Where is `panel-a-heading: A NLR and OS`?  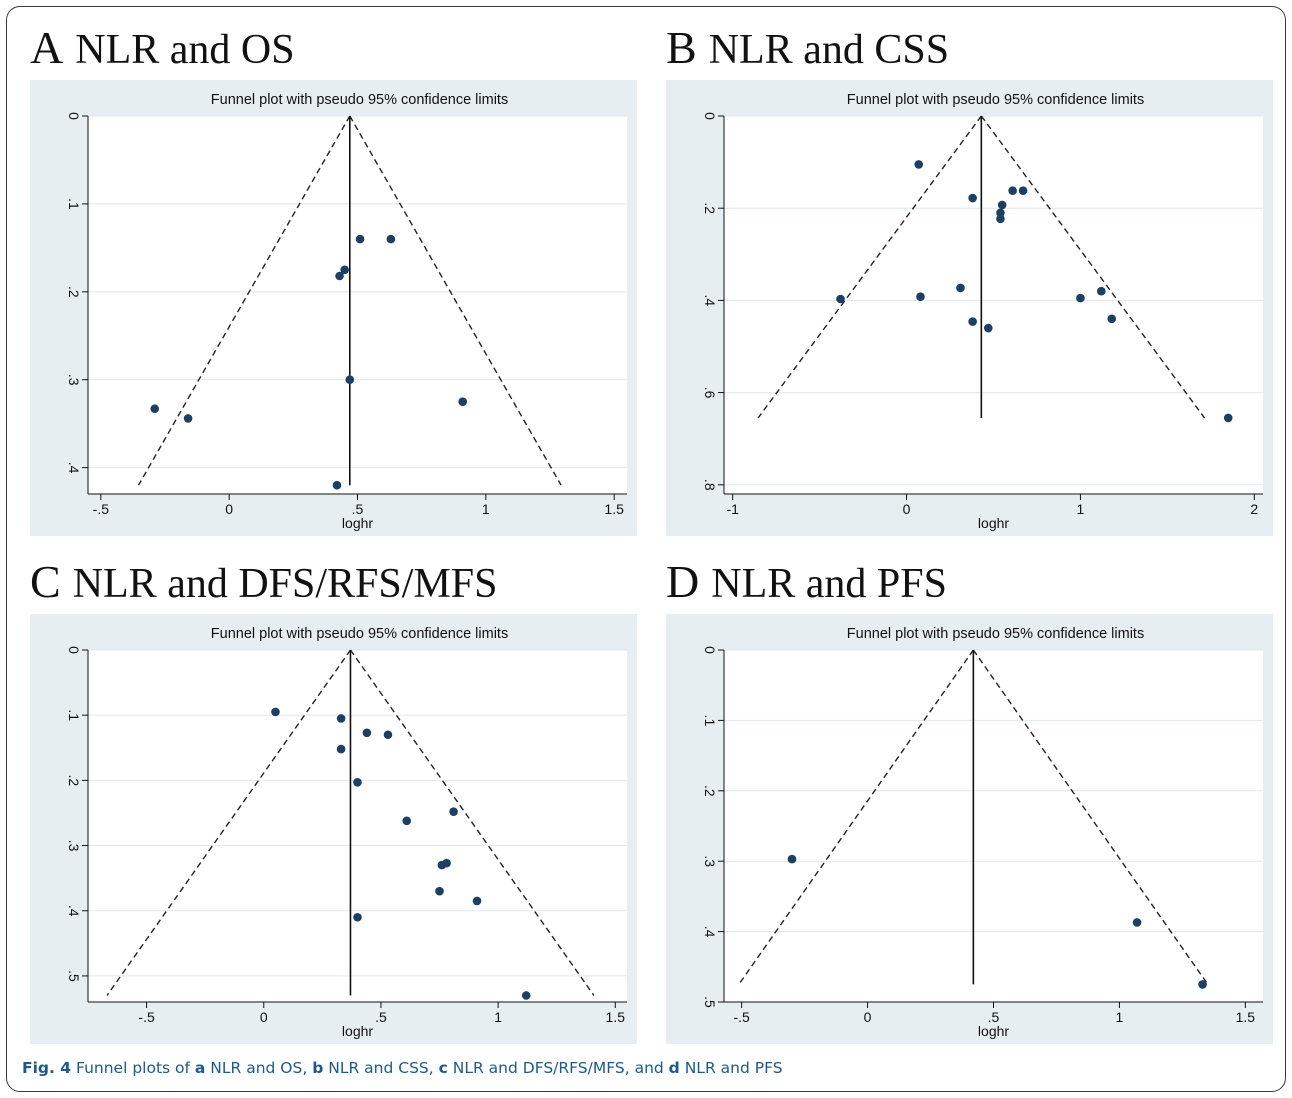 panel-a-heading: A NLR and OS is located at coordinates (162, 48).